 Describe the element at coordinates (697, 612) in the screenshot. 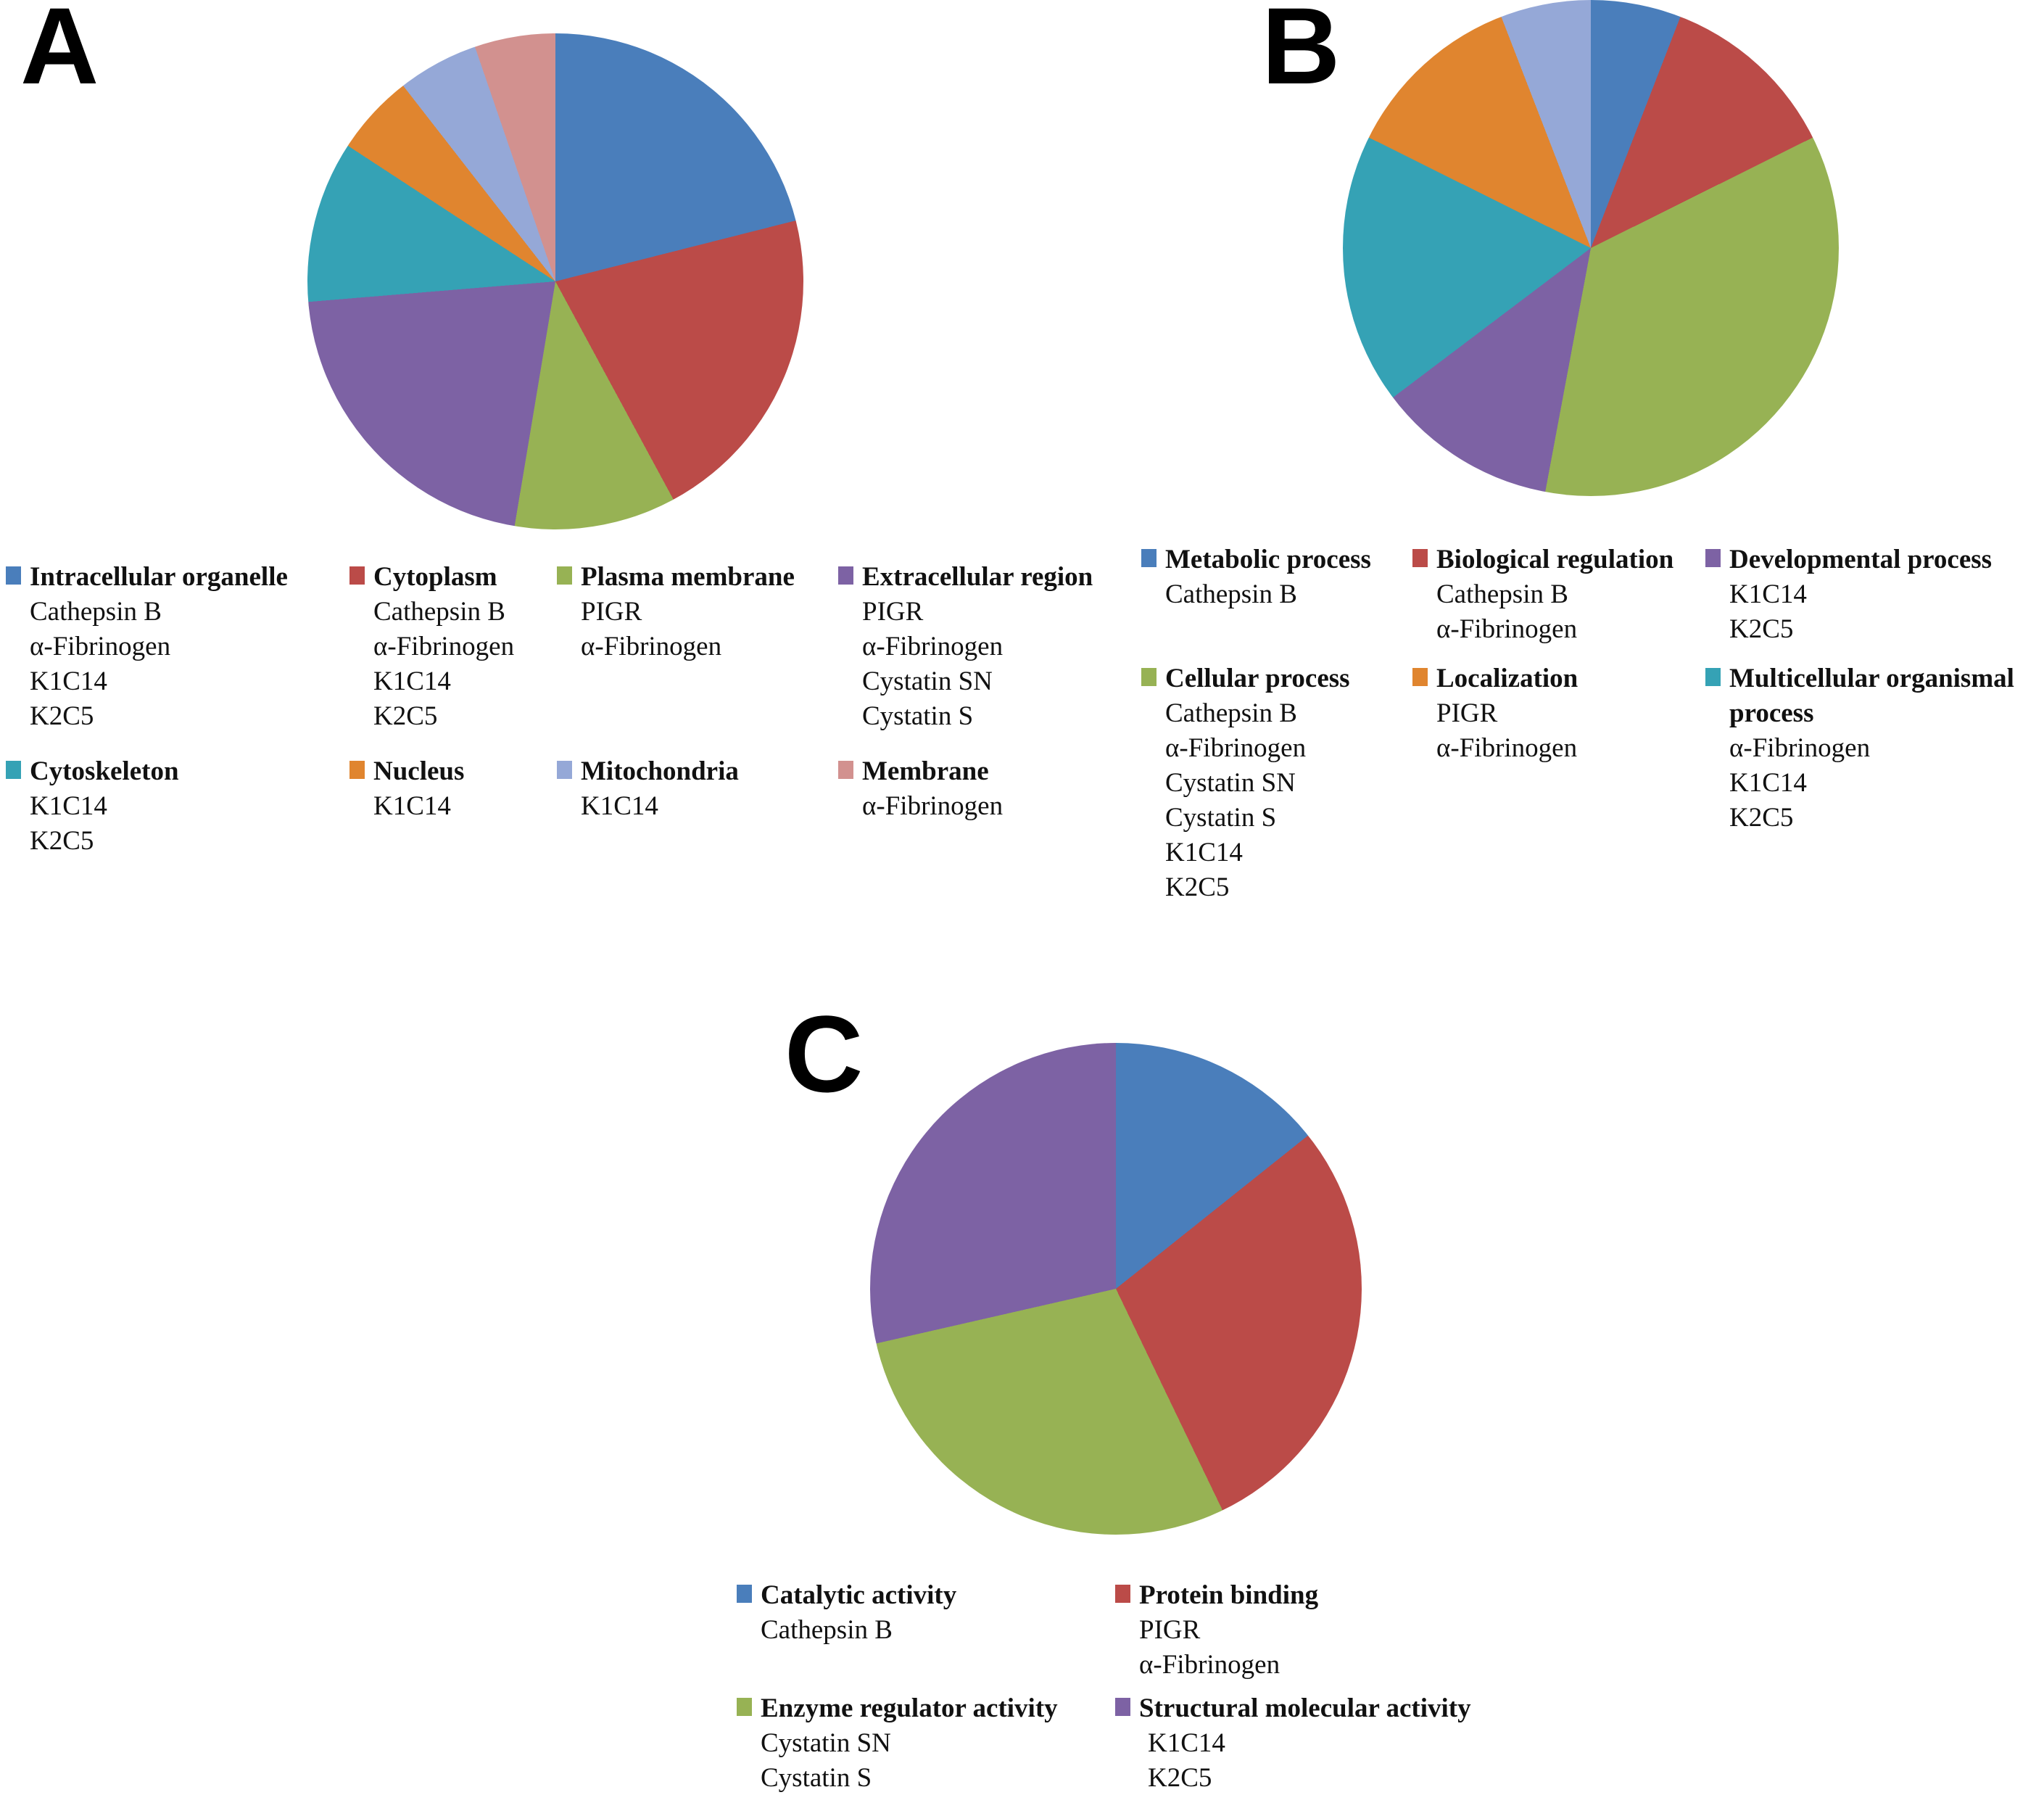

I see `legend-entry: Plasma membrane PIGR α-Fibrinogen` at that location.